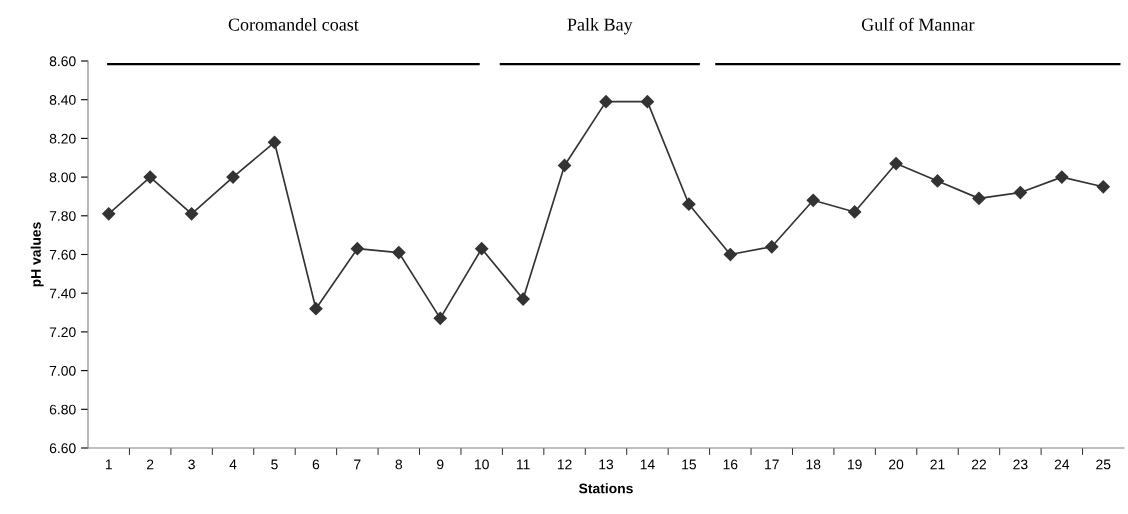 This screenshot has height=514, width=1128. Describe the element at coordinates (399, 464) in the screenshot. I see `x-tick-label: 8` at that location.